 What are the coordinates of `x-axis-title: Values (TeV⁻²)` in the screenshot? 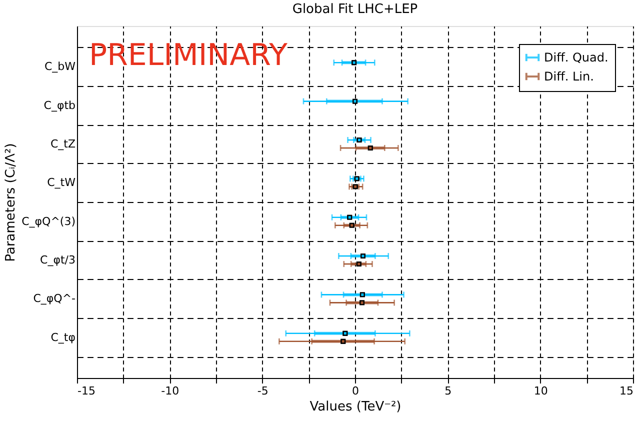 It's located at (356, 407).